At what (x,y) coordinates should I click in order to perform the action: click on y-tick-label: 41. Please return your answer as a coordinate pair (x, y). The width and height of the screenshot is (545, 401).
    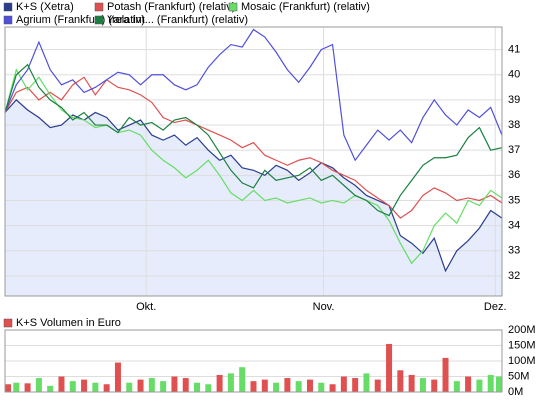
    Looking at the image, I should click on (514, 50).